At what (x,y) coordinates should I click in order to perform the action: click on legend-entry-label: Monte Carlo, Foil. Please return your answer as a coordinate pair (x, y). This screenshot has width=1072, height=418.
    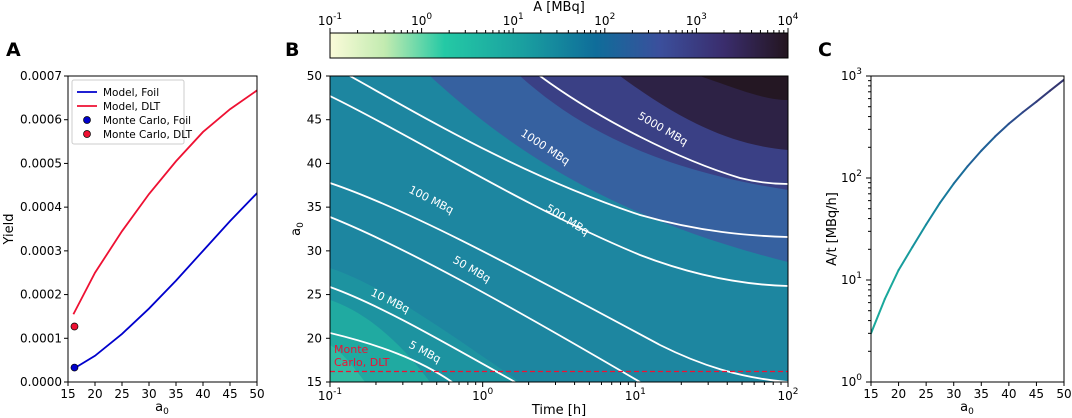
    Looking at the image, I should click on (147, 121).